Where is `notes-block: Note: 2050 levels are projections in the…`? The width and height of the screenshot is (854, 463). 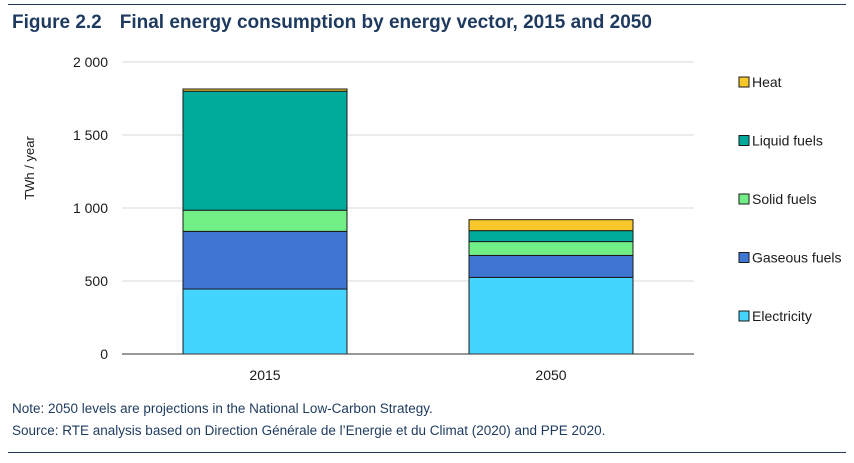
notes-block: Note: 2050 levels are projections in the… is located at coordinates (308, 420).